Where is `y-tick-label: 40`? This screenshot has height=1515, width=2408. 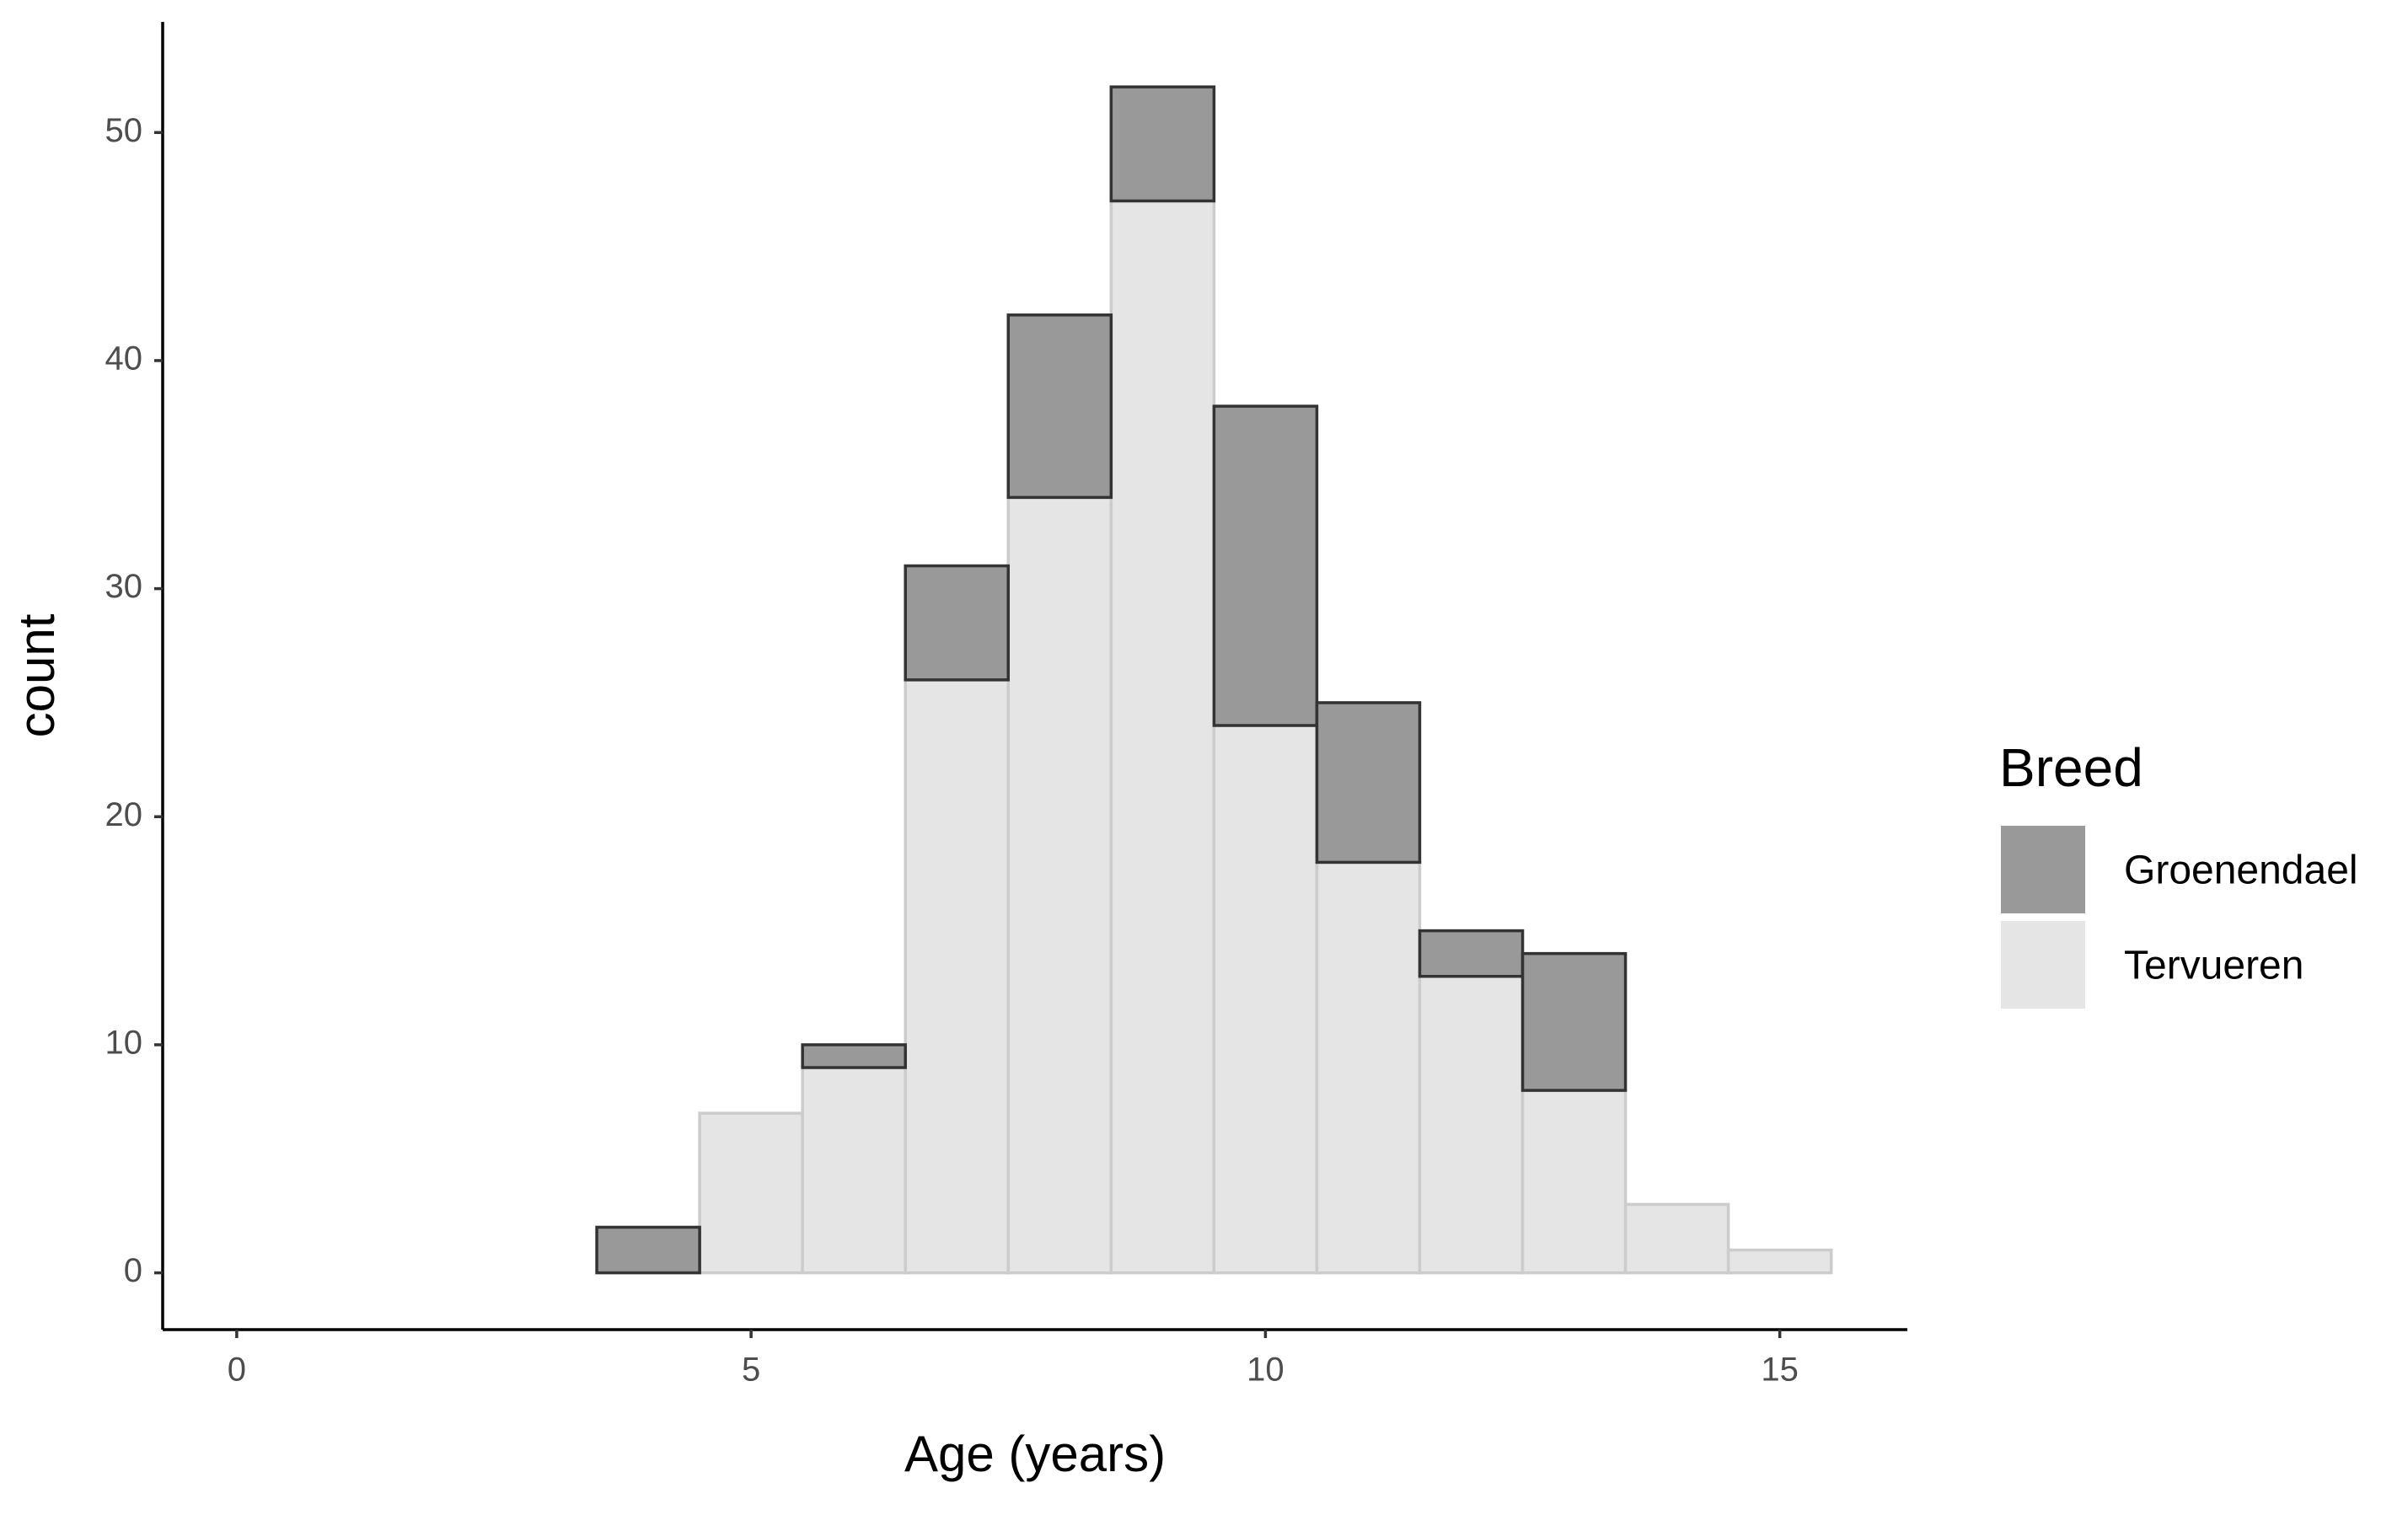
y-tick-label: 40 is located at coordinates (124, 358).